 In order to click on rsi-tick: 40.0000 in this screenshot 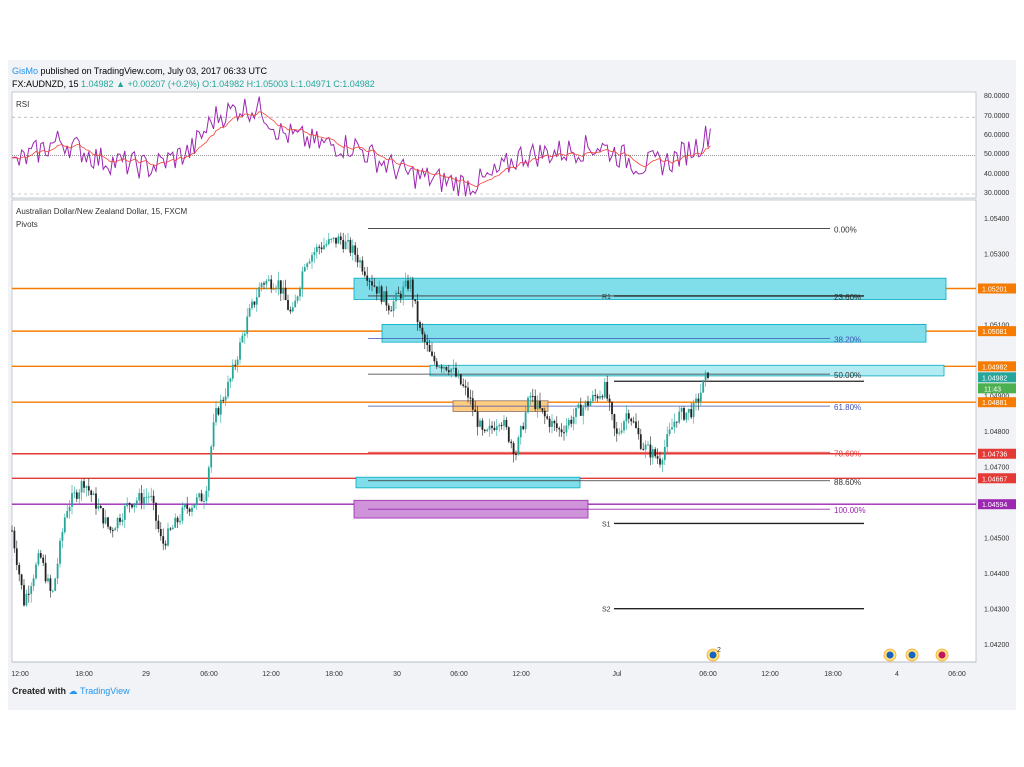, I will do `click(996, 174)`.